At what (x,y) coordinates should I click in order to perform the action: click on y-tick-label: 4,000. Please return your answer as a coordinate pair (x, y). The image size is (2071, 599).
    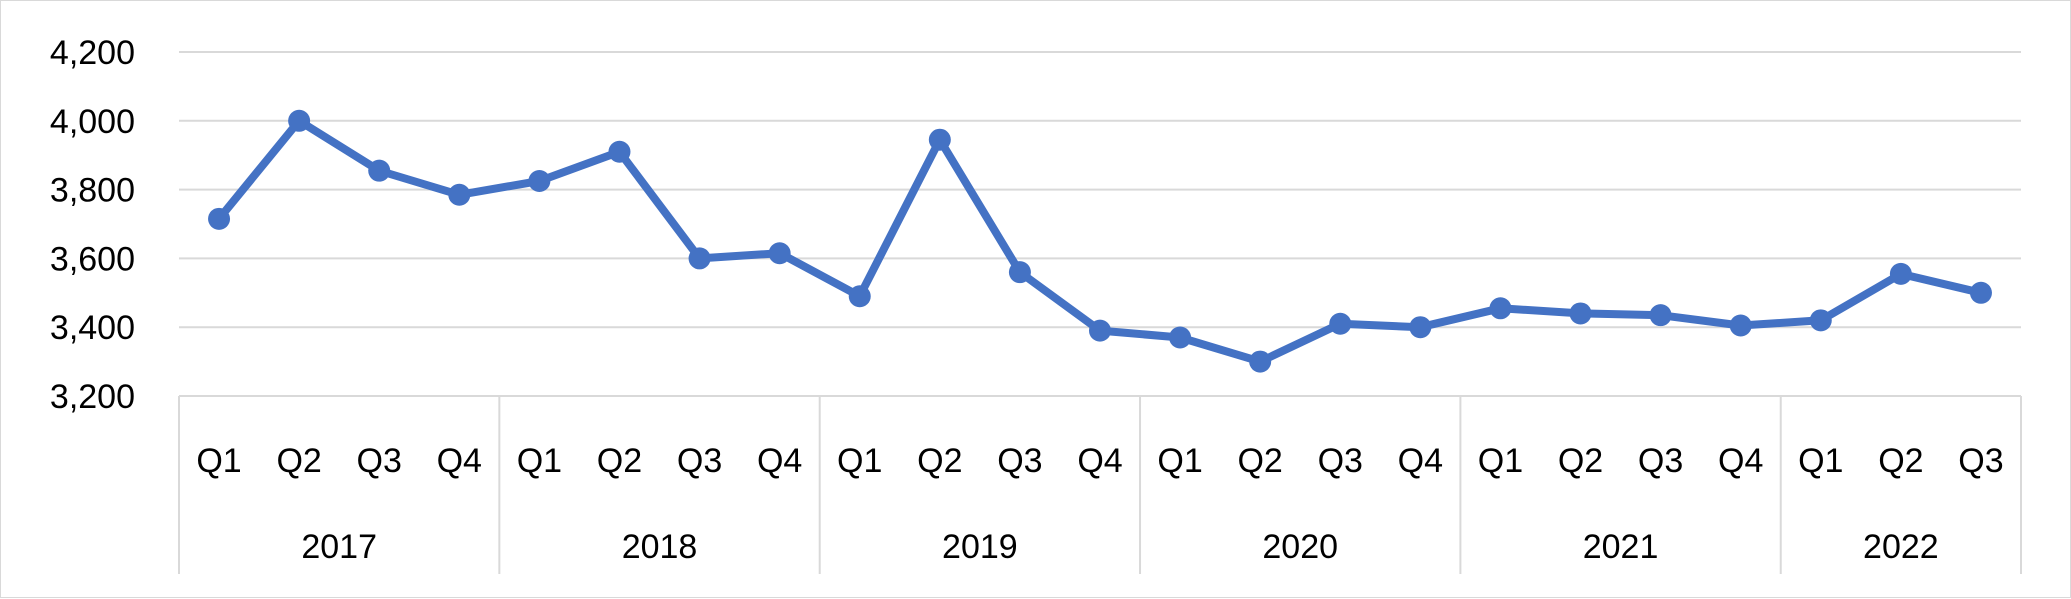
    Looking at the image, I should click on (92, 122).